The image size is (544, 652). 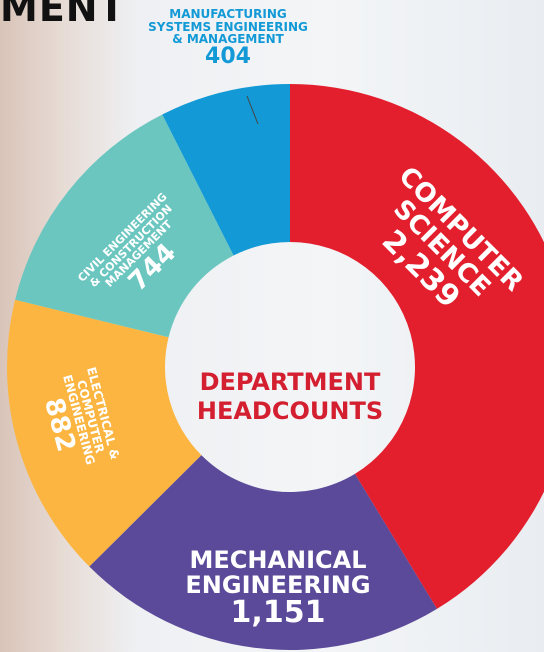 What do you see at coordinates (228, 56) in the screenshot?
I see `value-label: 404` at bounding box center [228, 56].